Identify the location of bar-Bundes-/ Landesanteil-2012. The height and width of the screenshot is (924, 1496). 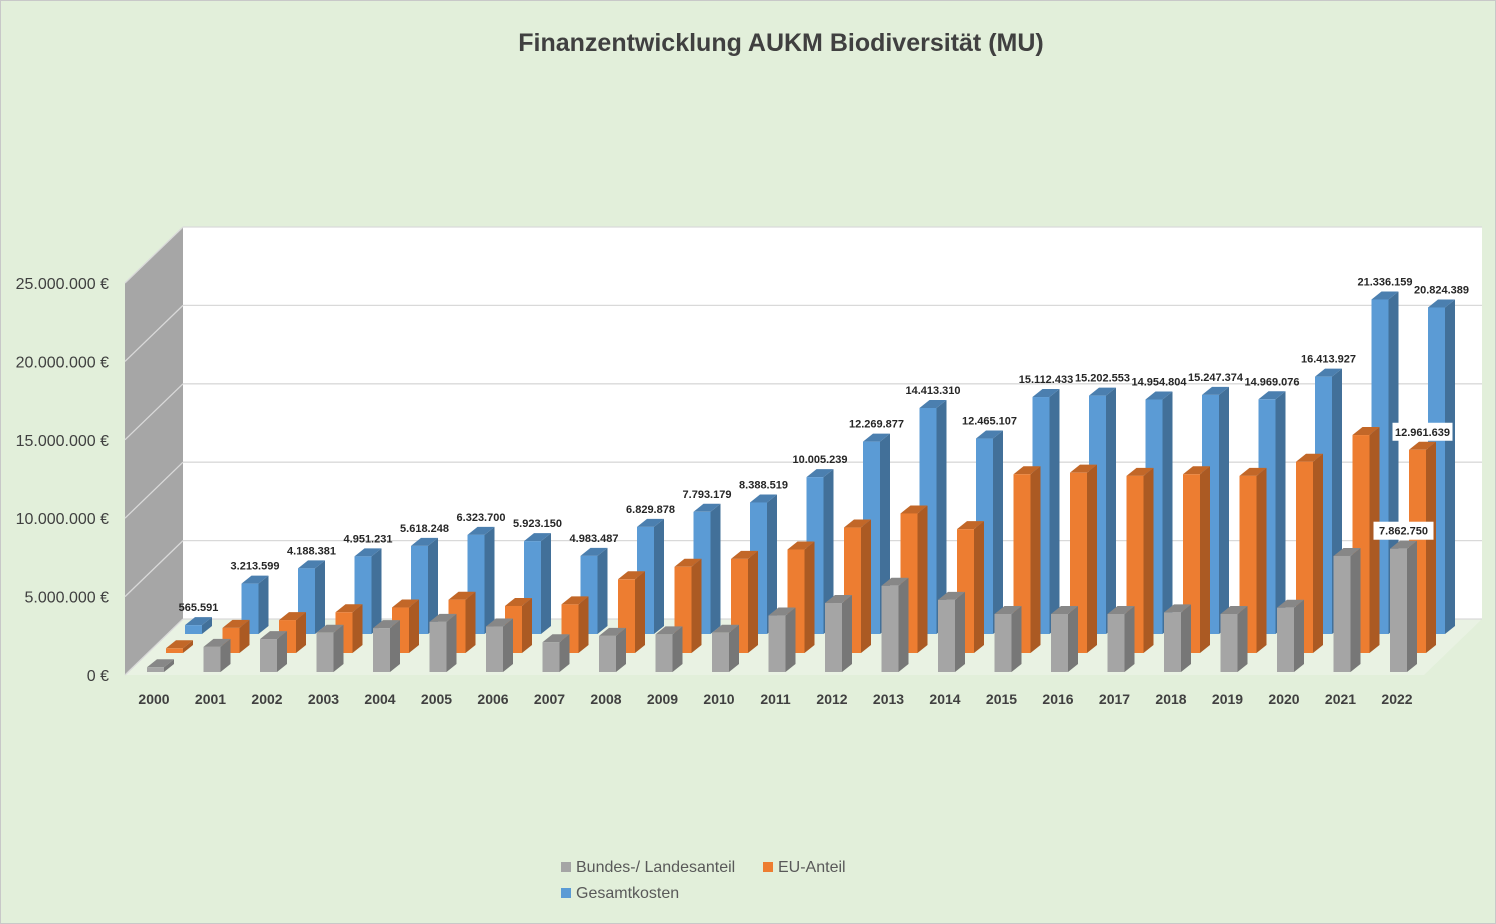
(838, 633).